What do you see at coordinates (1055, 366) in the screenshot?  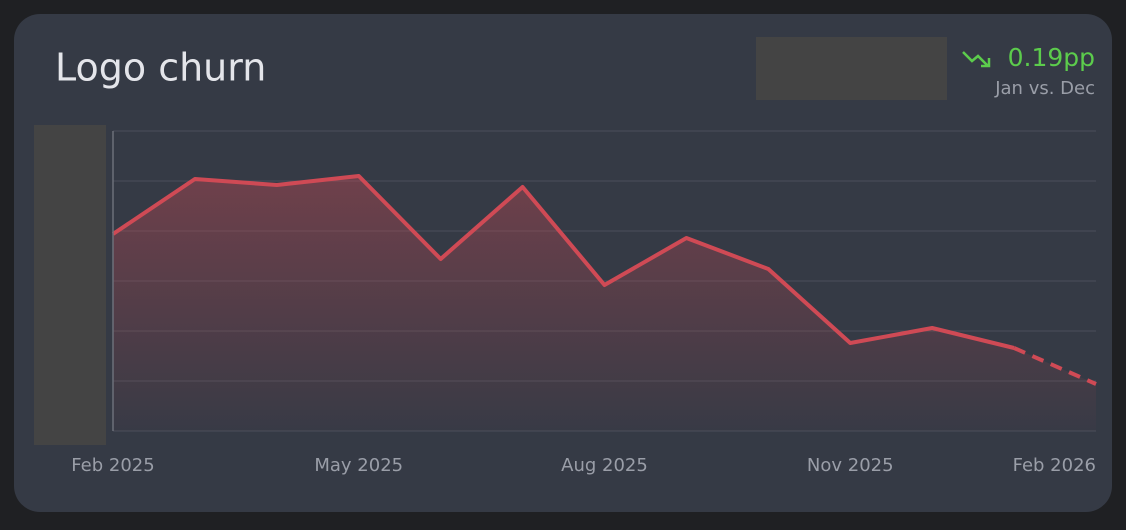 I see `projected-line` at bounding box center [1055, 366].